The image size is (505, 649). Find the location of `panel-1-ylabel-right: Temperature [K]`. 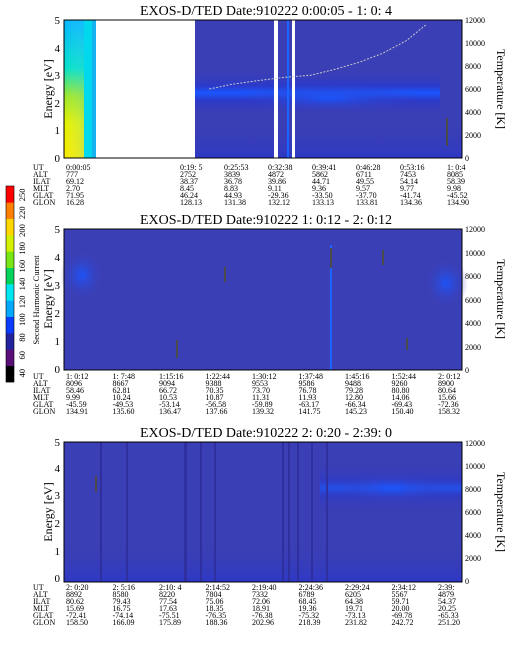

panel-1-ylabel-right: Temperature [K] is located at coordinates (499, 89).